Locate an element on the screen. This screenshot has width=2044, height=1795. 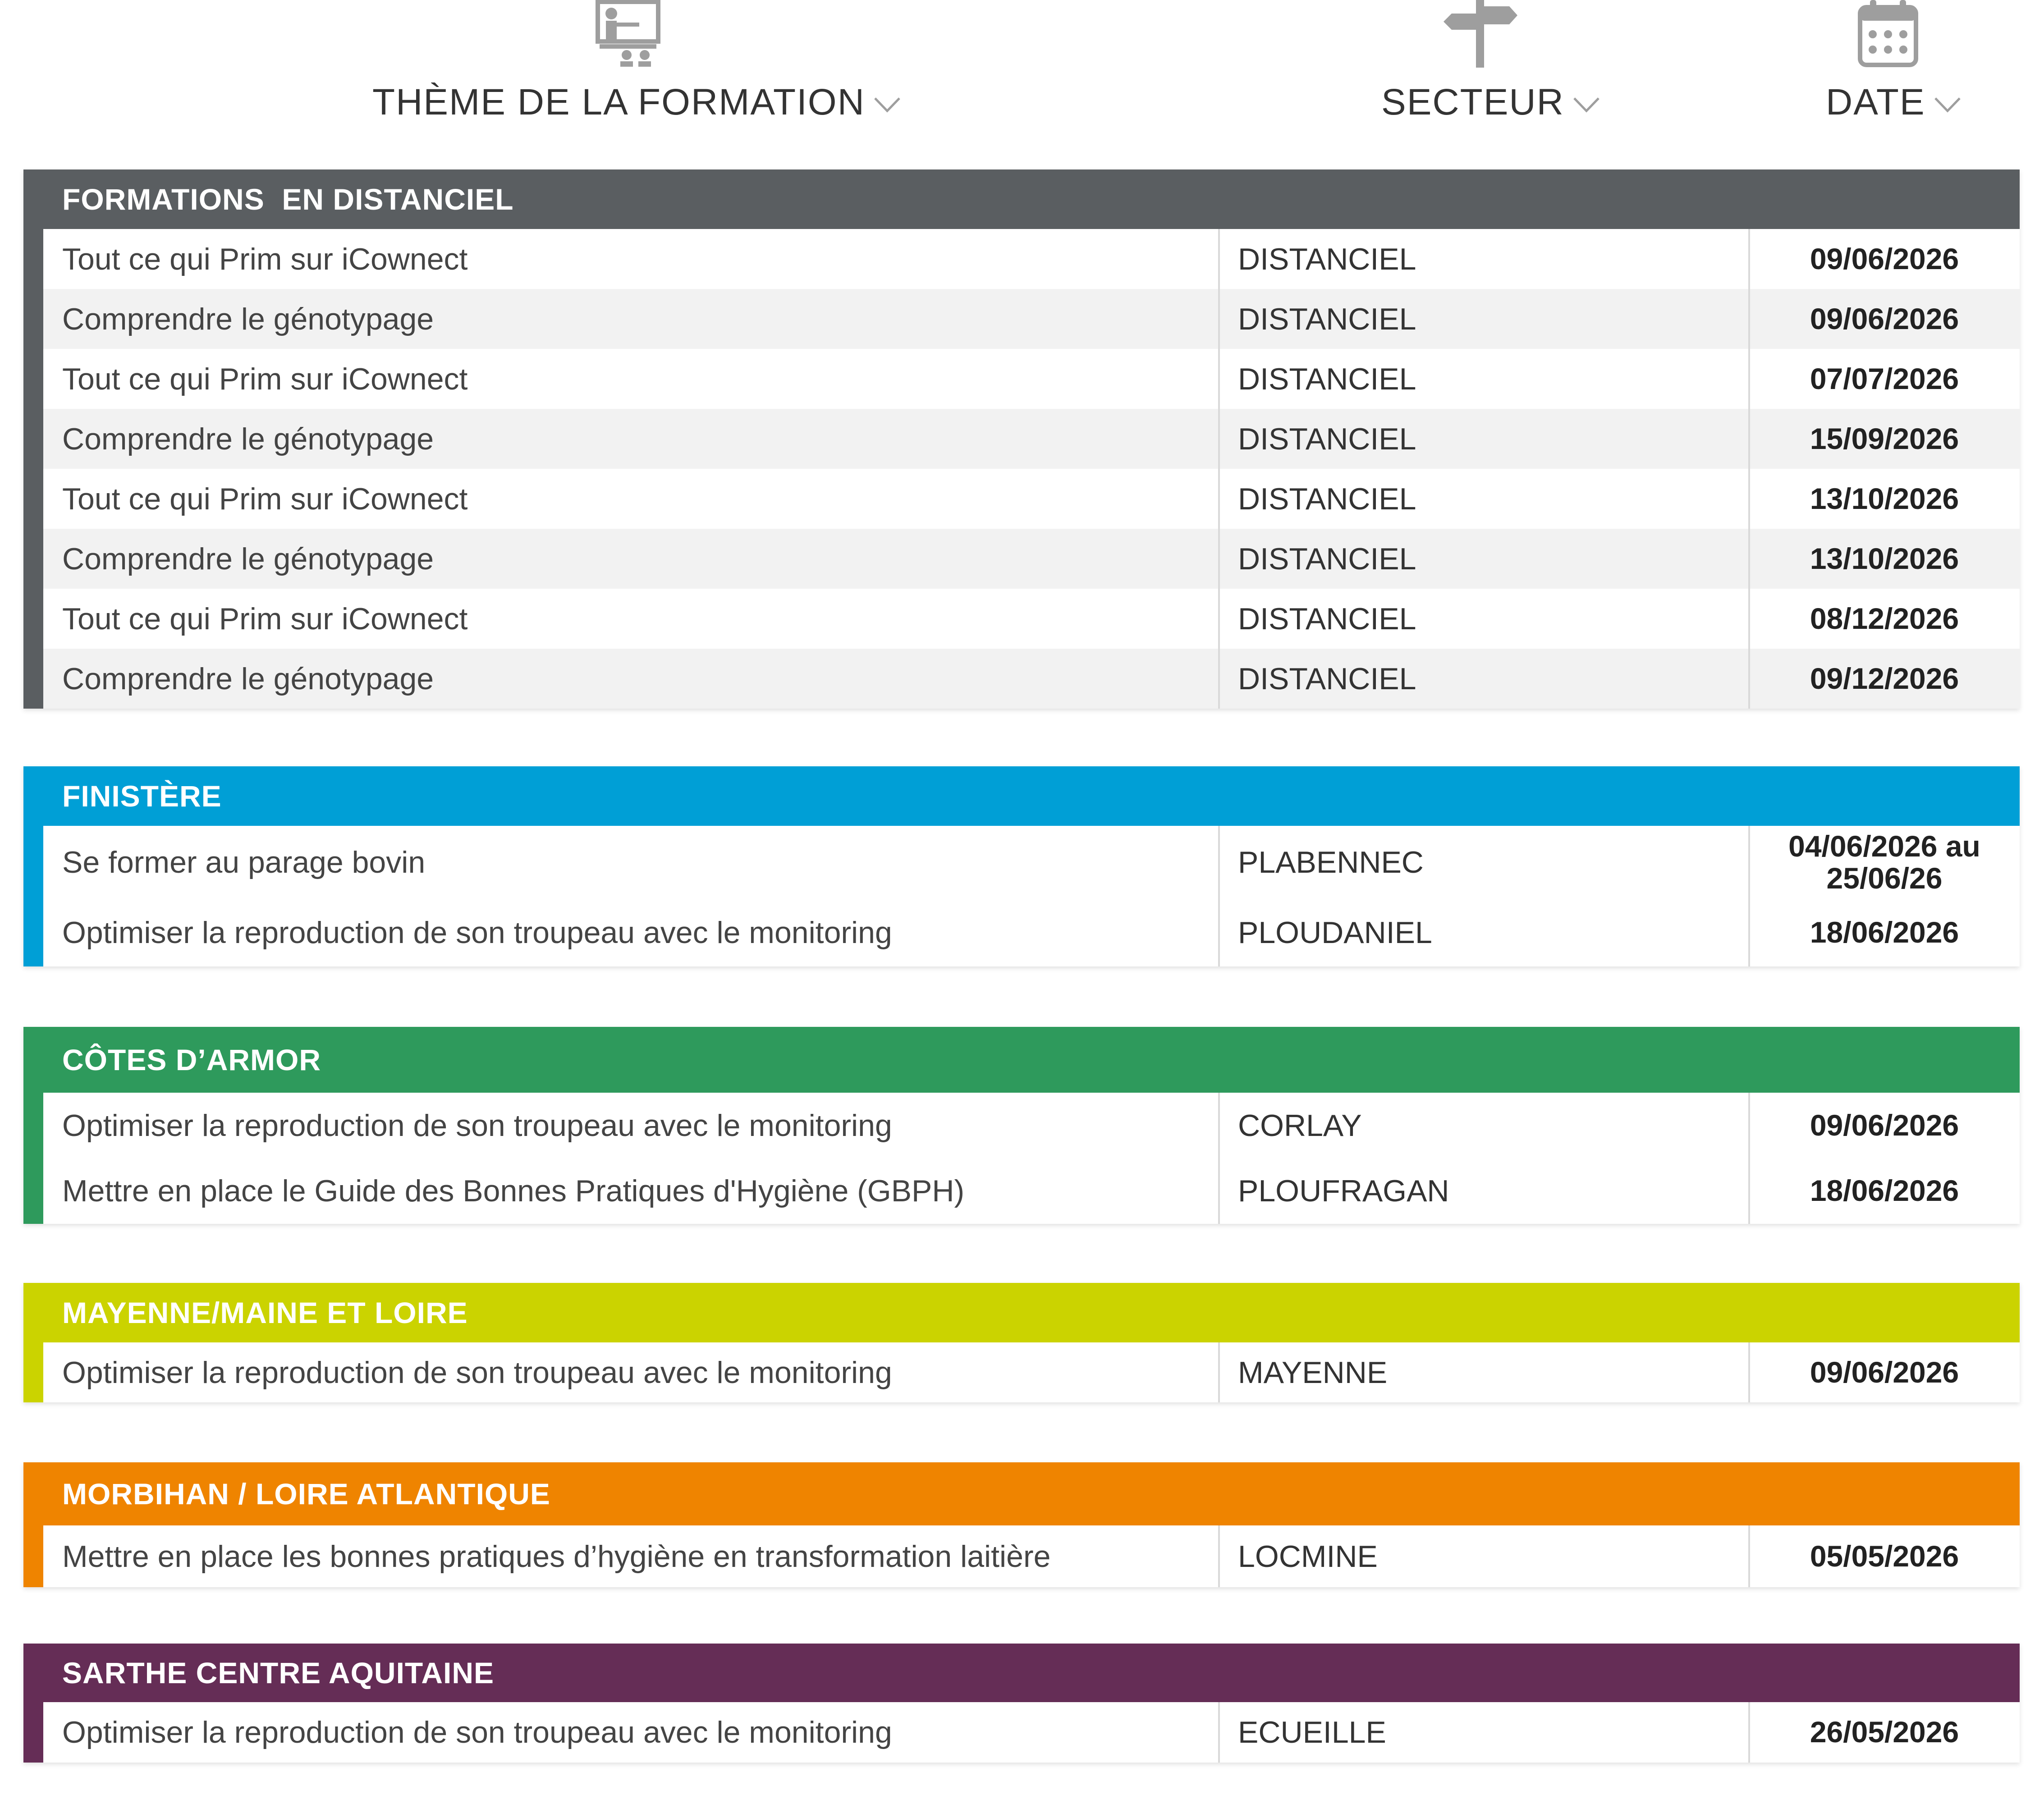
sector-sort-button: SECTEUR is located at coordinates (1490, 102).